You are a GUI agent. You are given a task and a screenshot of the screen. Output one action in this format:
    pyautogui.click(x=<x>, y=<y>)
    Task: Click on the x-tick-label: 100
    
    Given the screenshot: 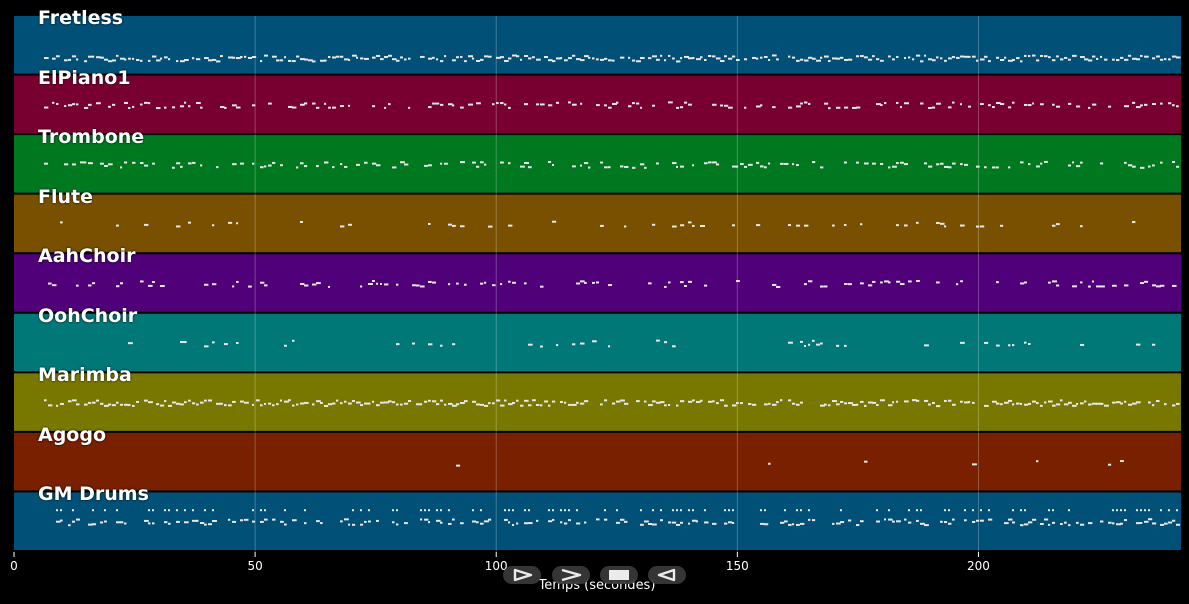 What is the action you would take?
    pyautogui.click(x=496, y=566)
    